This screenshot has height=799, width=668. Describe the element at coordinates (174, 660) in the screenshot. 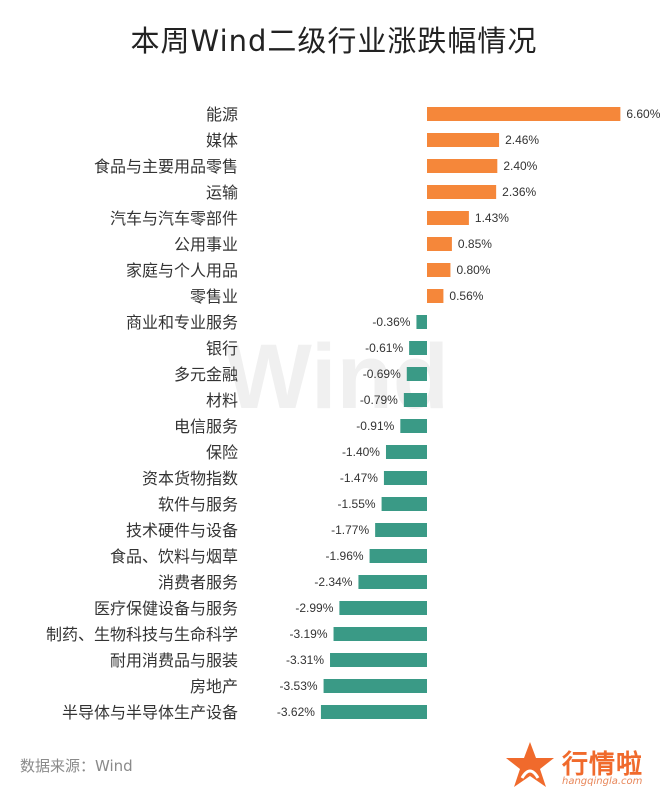

I see `category-label: 耐用消费品与服装` at that location.